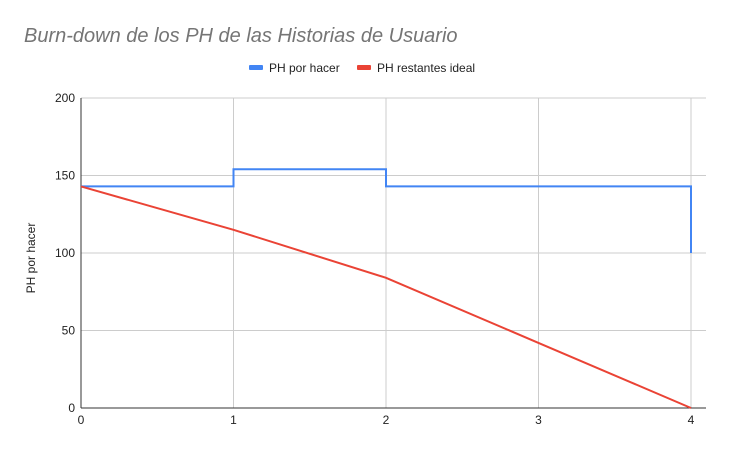 The width and height of the screenshot is (729, 451). Describe the element at coordinates (304, 68) in the screenshot. I see `legend-label: PH por hacer` at that location.